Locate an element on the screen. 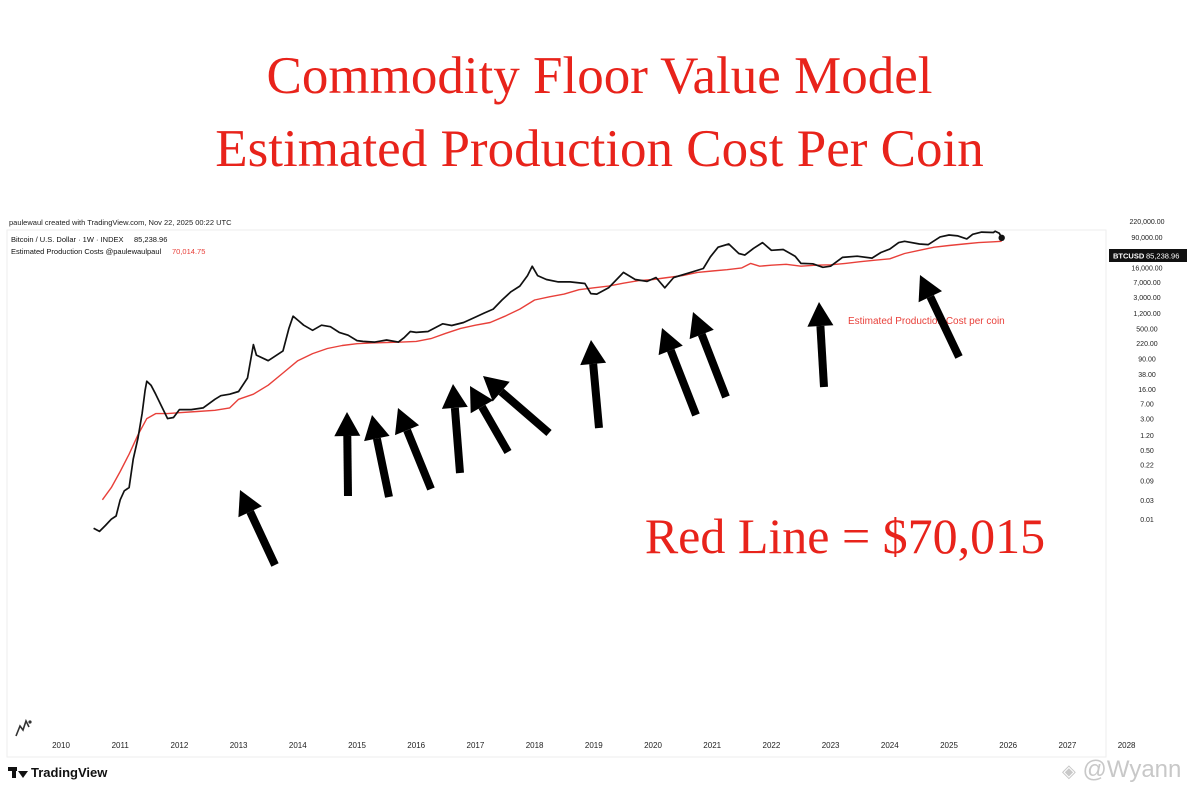 The height and width of the screenshot is (794, 1199). legend-price-value: 85,238.96 is located at coordinates (150, 239).